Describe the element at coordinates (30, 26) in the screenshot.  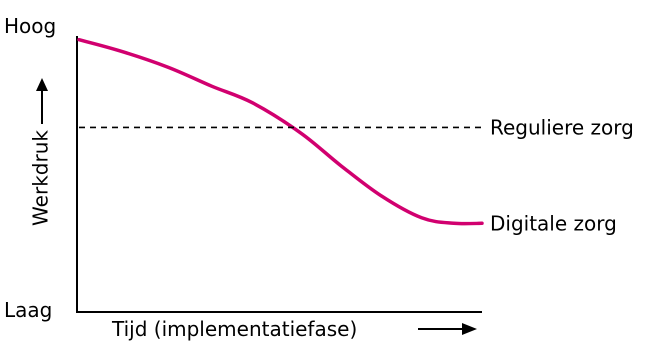
I see `y-tick-label-top: Hoog` at that location.